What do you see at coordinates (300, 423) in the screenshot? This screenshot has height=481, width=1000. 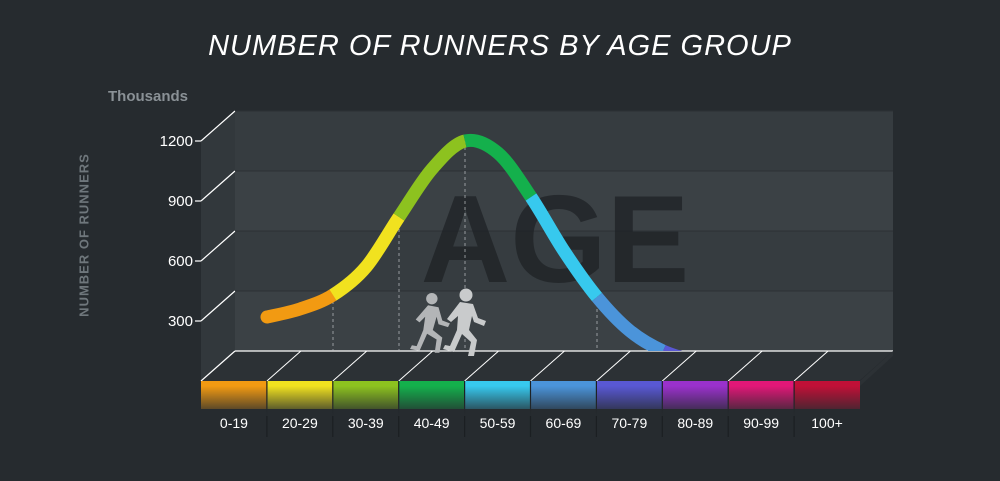 I see `x-tick-label: 20-29` at bounding box center [300, 423].